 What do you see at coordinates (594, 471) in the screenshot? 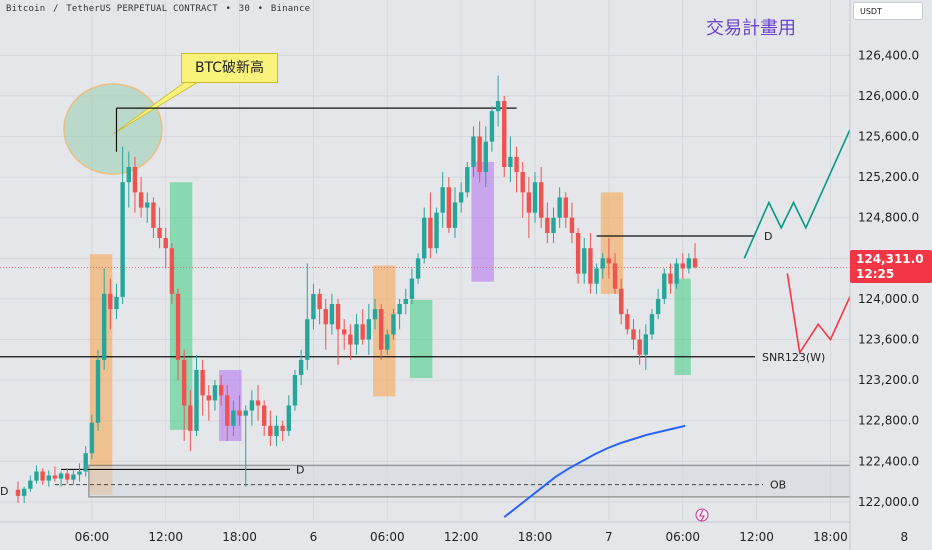
I see `moving-average-line` at bounding box center [594, 471].